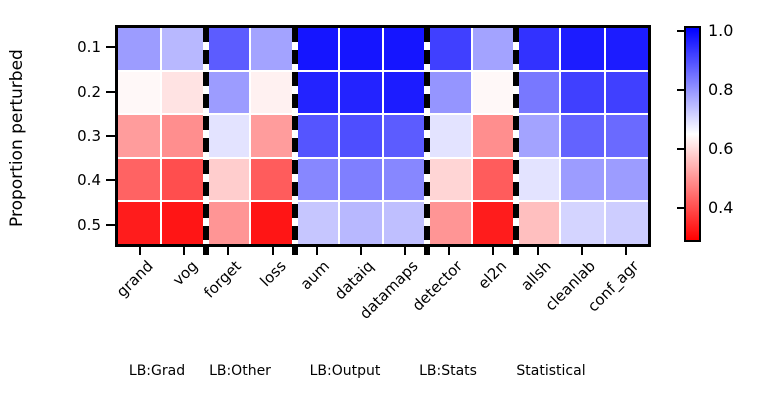 This screenshot has height=406, width=762. I want to click on colorbar-tick-label: 0.6, so click(721, 148).